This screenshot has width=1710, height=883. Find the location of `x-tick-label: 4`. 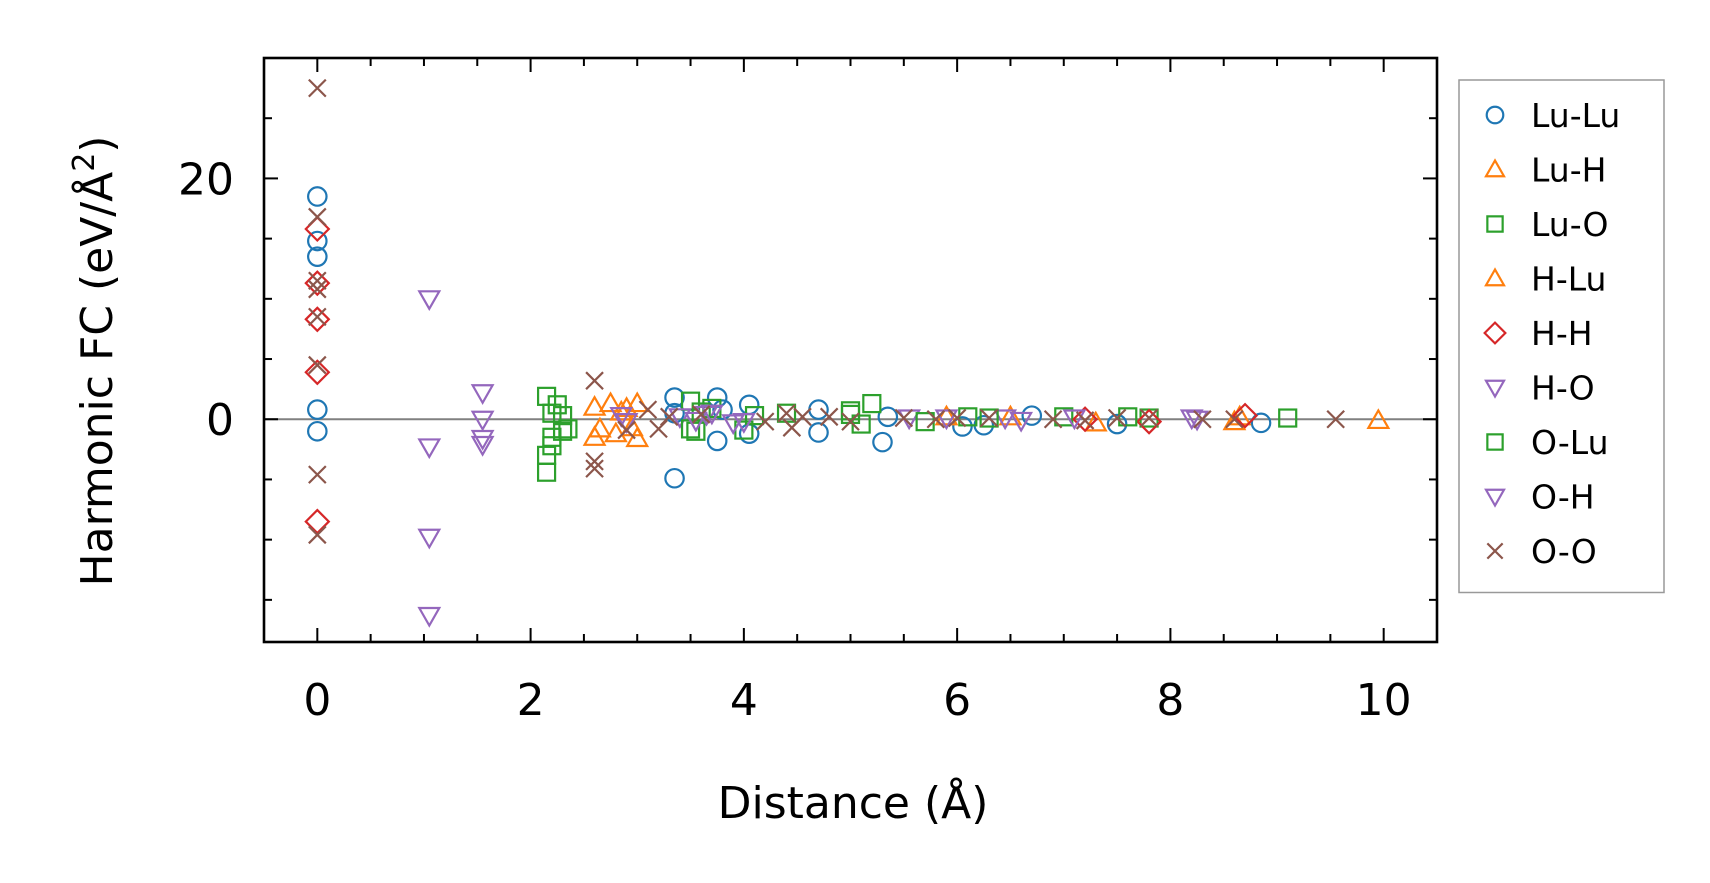

x-tick-label: 4 is located at coordinates (744, 700).